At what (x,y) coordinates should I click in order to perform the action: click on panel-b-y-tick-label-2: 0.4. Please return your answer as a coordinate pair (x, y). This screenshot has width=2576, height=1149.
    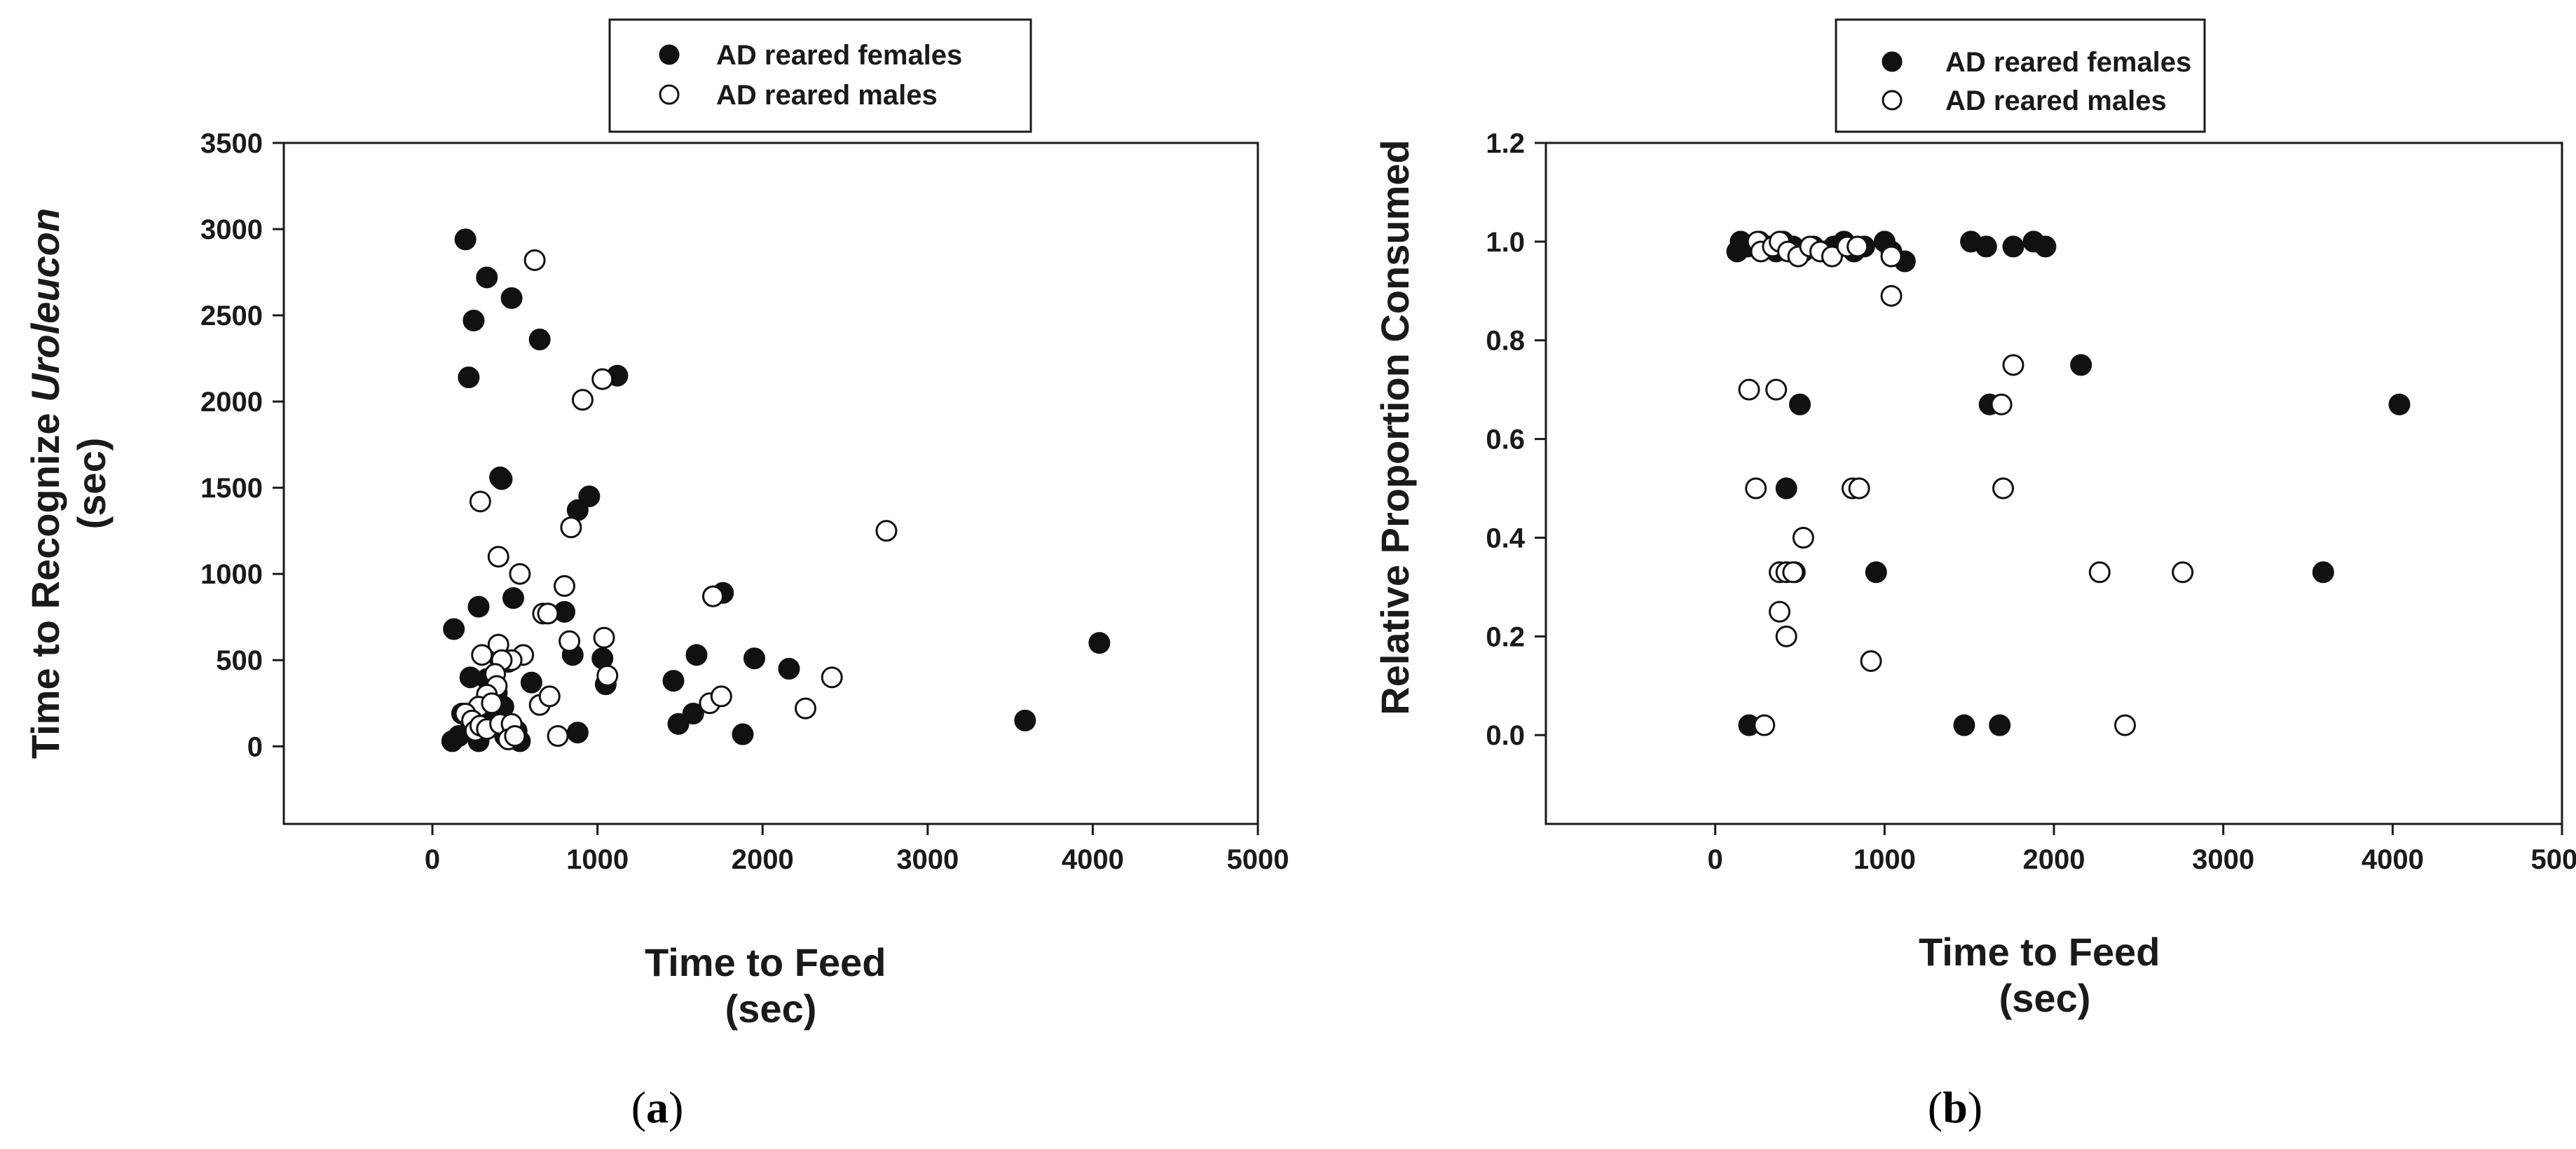
    Looking at the image, I should click on (1506, 538).